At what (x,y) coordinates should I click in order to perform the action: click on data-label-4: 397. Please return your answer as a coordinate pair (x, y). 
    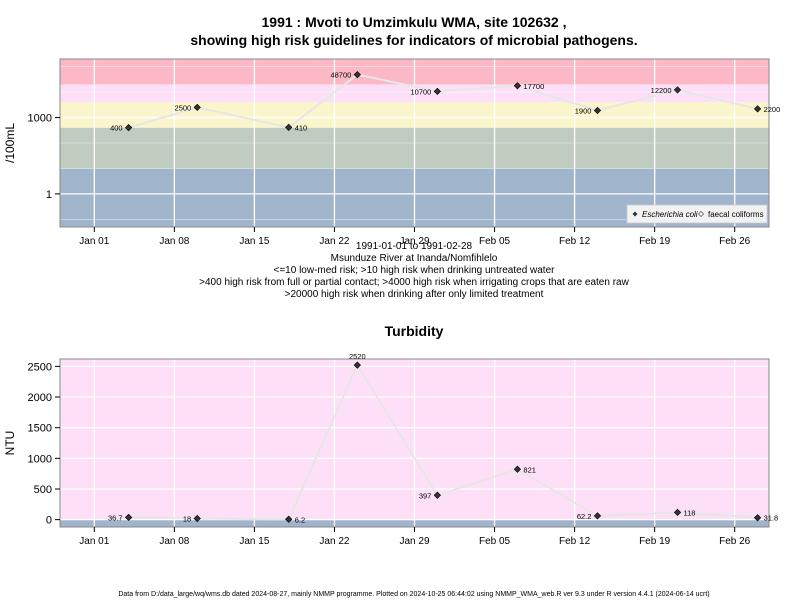
    Looking at the image, I should click on (425, 495).